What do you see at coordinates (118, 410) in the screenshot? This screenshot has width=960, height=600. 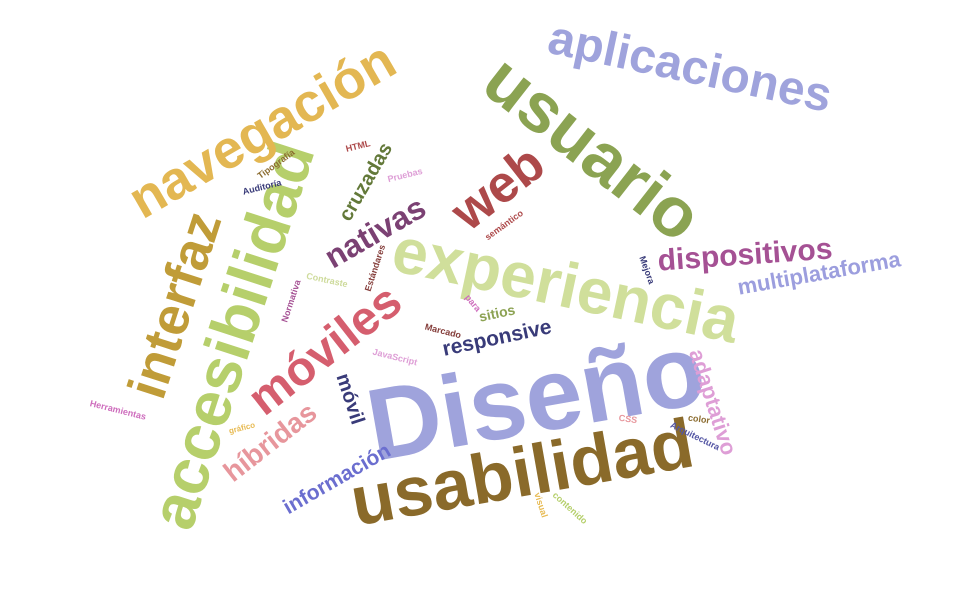 I see `word-herramientas: Herramientas` at bounding box center [118, 410].